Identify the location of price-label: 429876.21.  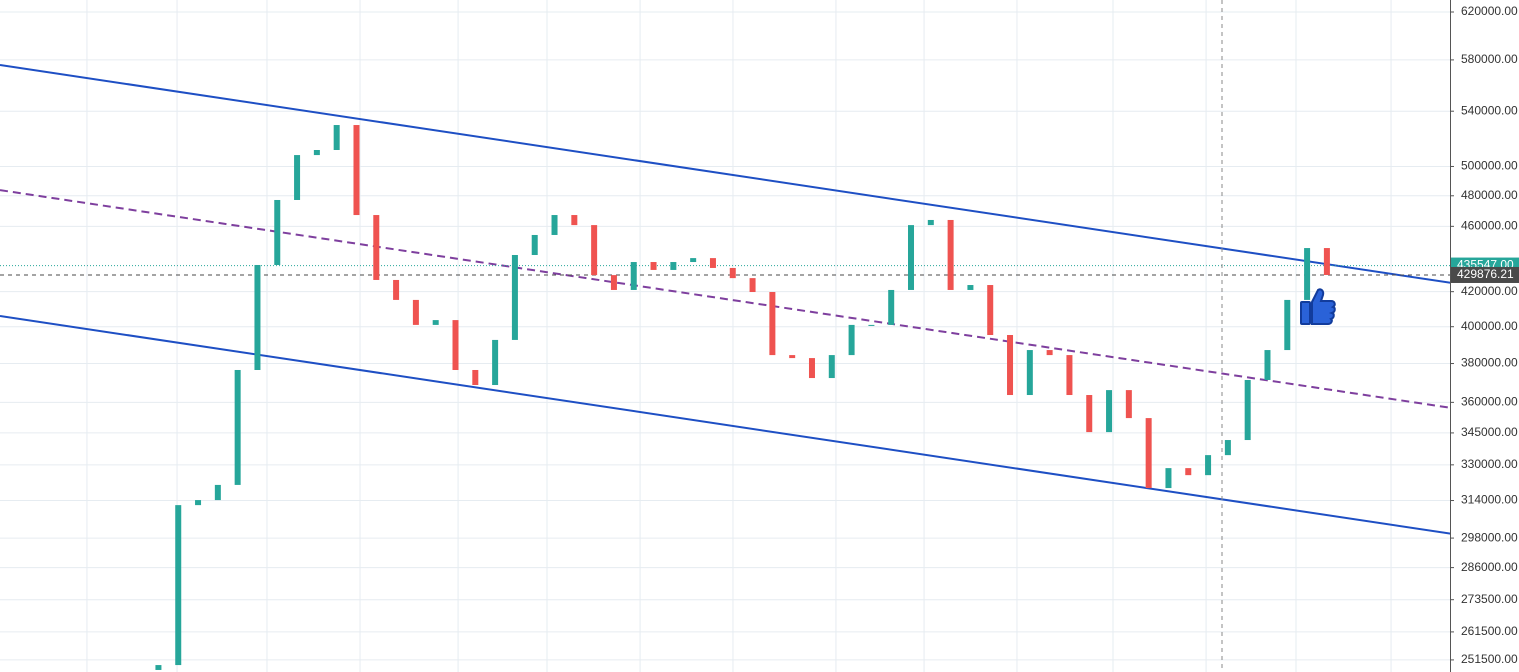
(1485, 274).